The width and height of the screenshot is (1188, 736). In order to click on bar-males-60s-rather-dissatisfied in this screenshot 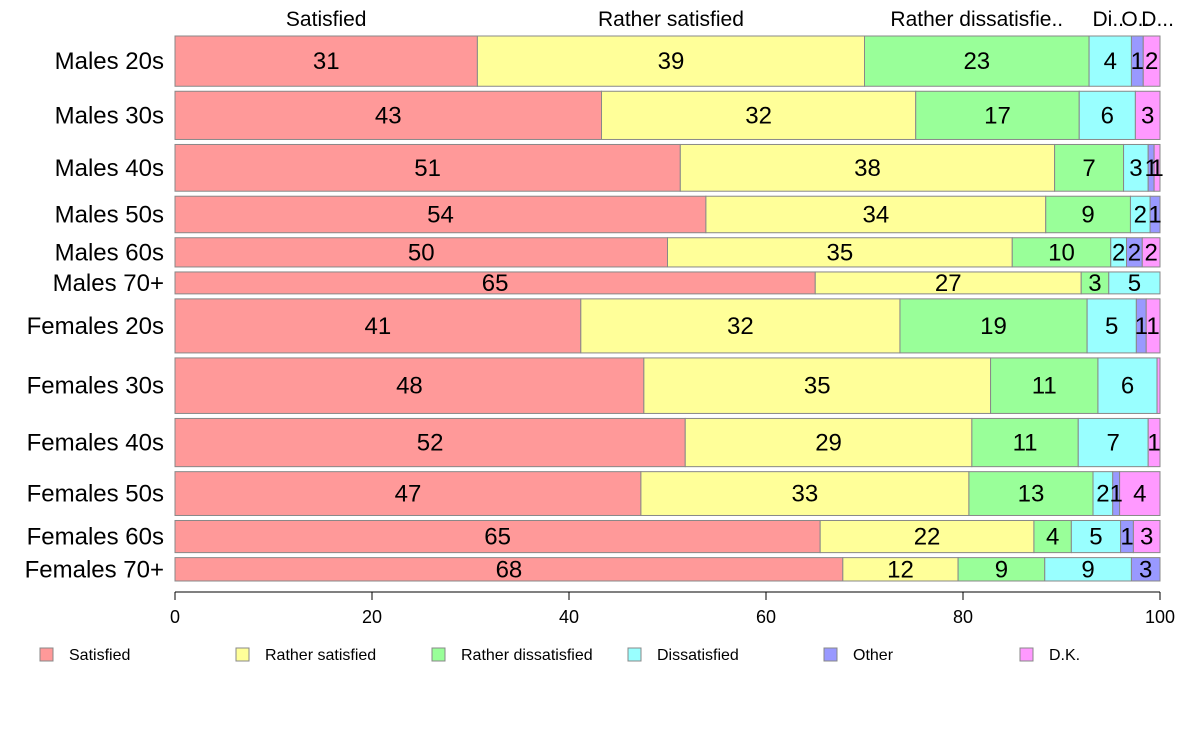, I will do `click(1061, 252)`.